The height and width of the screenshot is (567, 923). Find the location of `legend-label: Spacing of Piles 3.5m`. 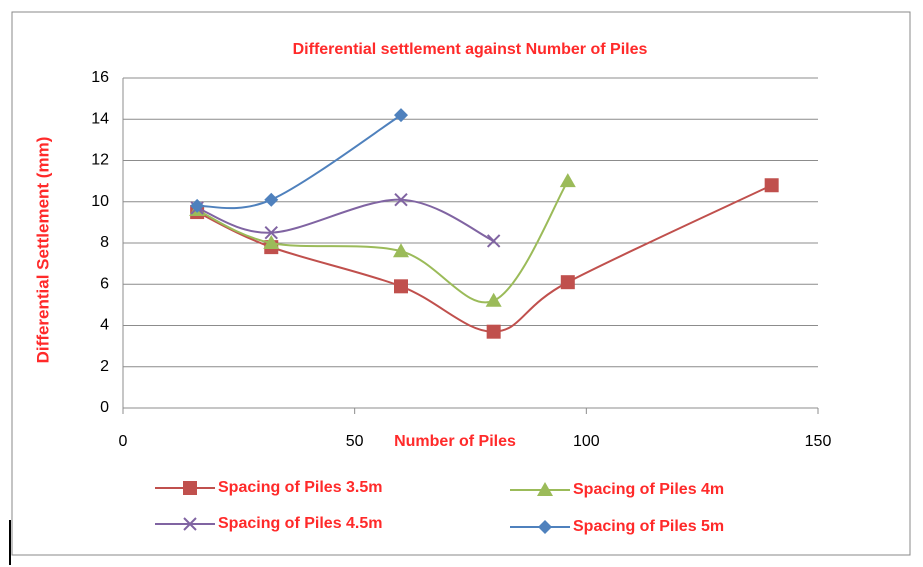

legend-label: Spacing of Piles 3.5m is located at coordinates (300, 487).